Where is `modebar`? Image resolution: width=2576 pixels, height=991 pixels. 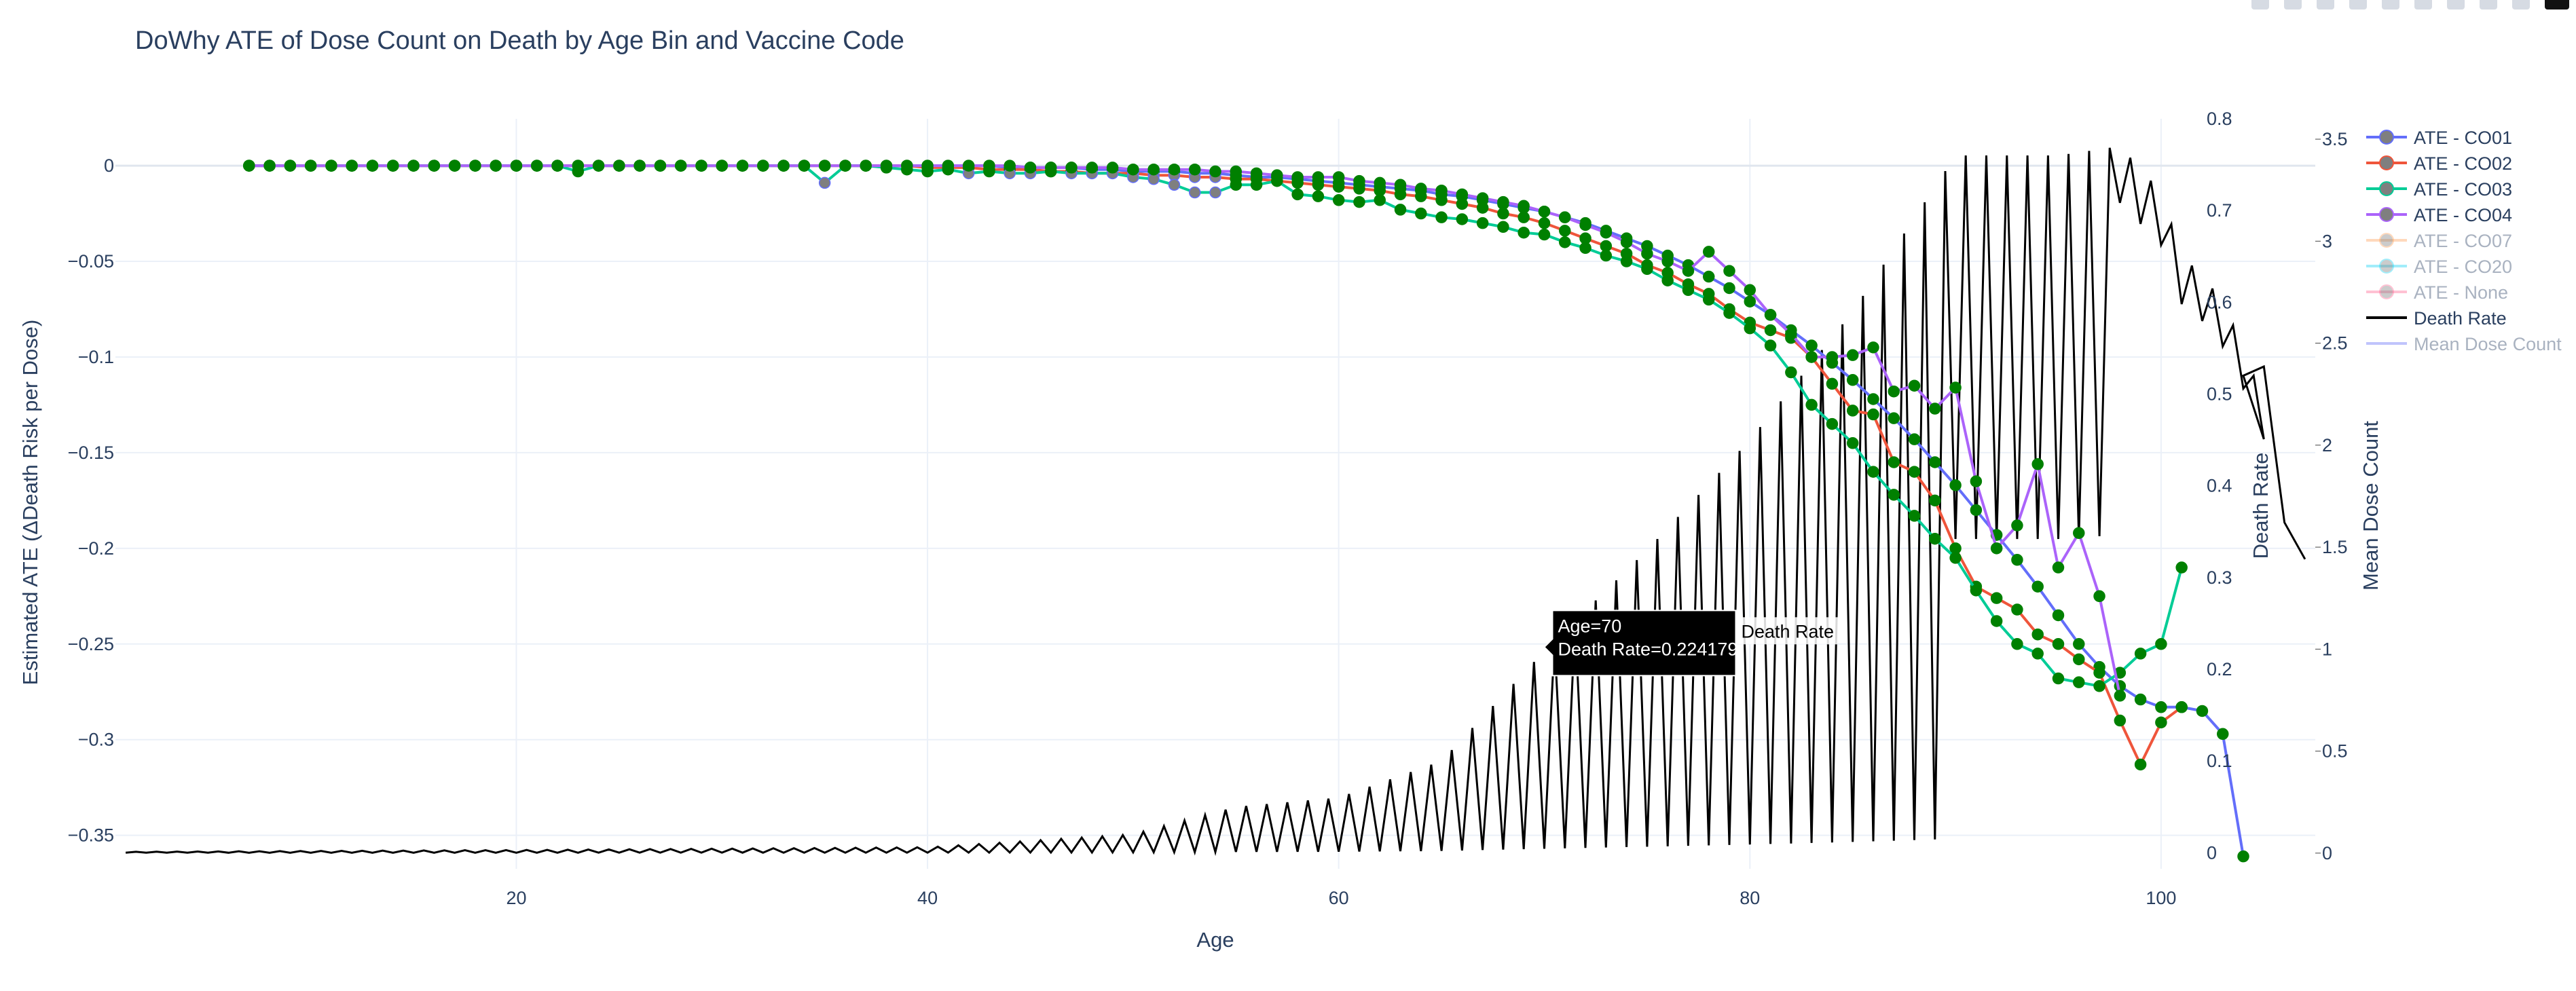
modebar is located at coordinates (2410, 6).